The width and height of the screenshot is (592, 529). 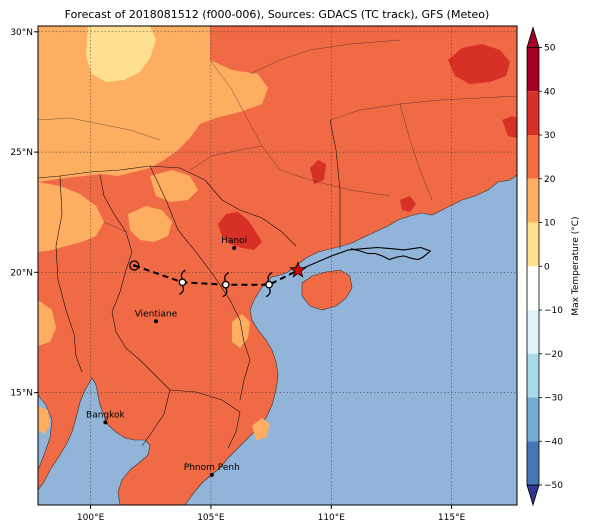 I want to click on cool-region-west-hills, so click(x=44, y=420).